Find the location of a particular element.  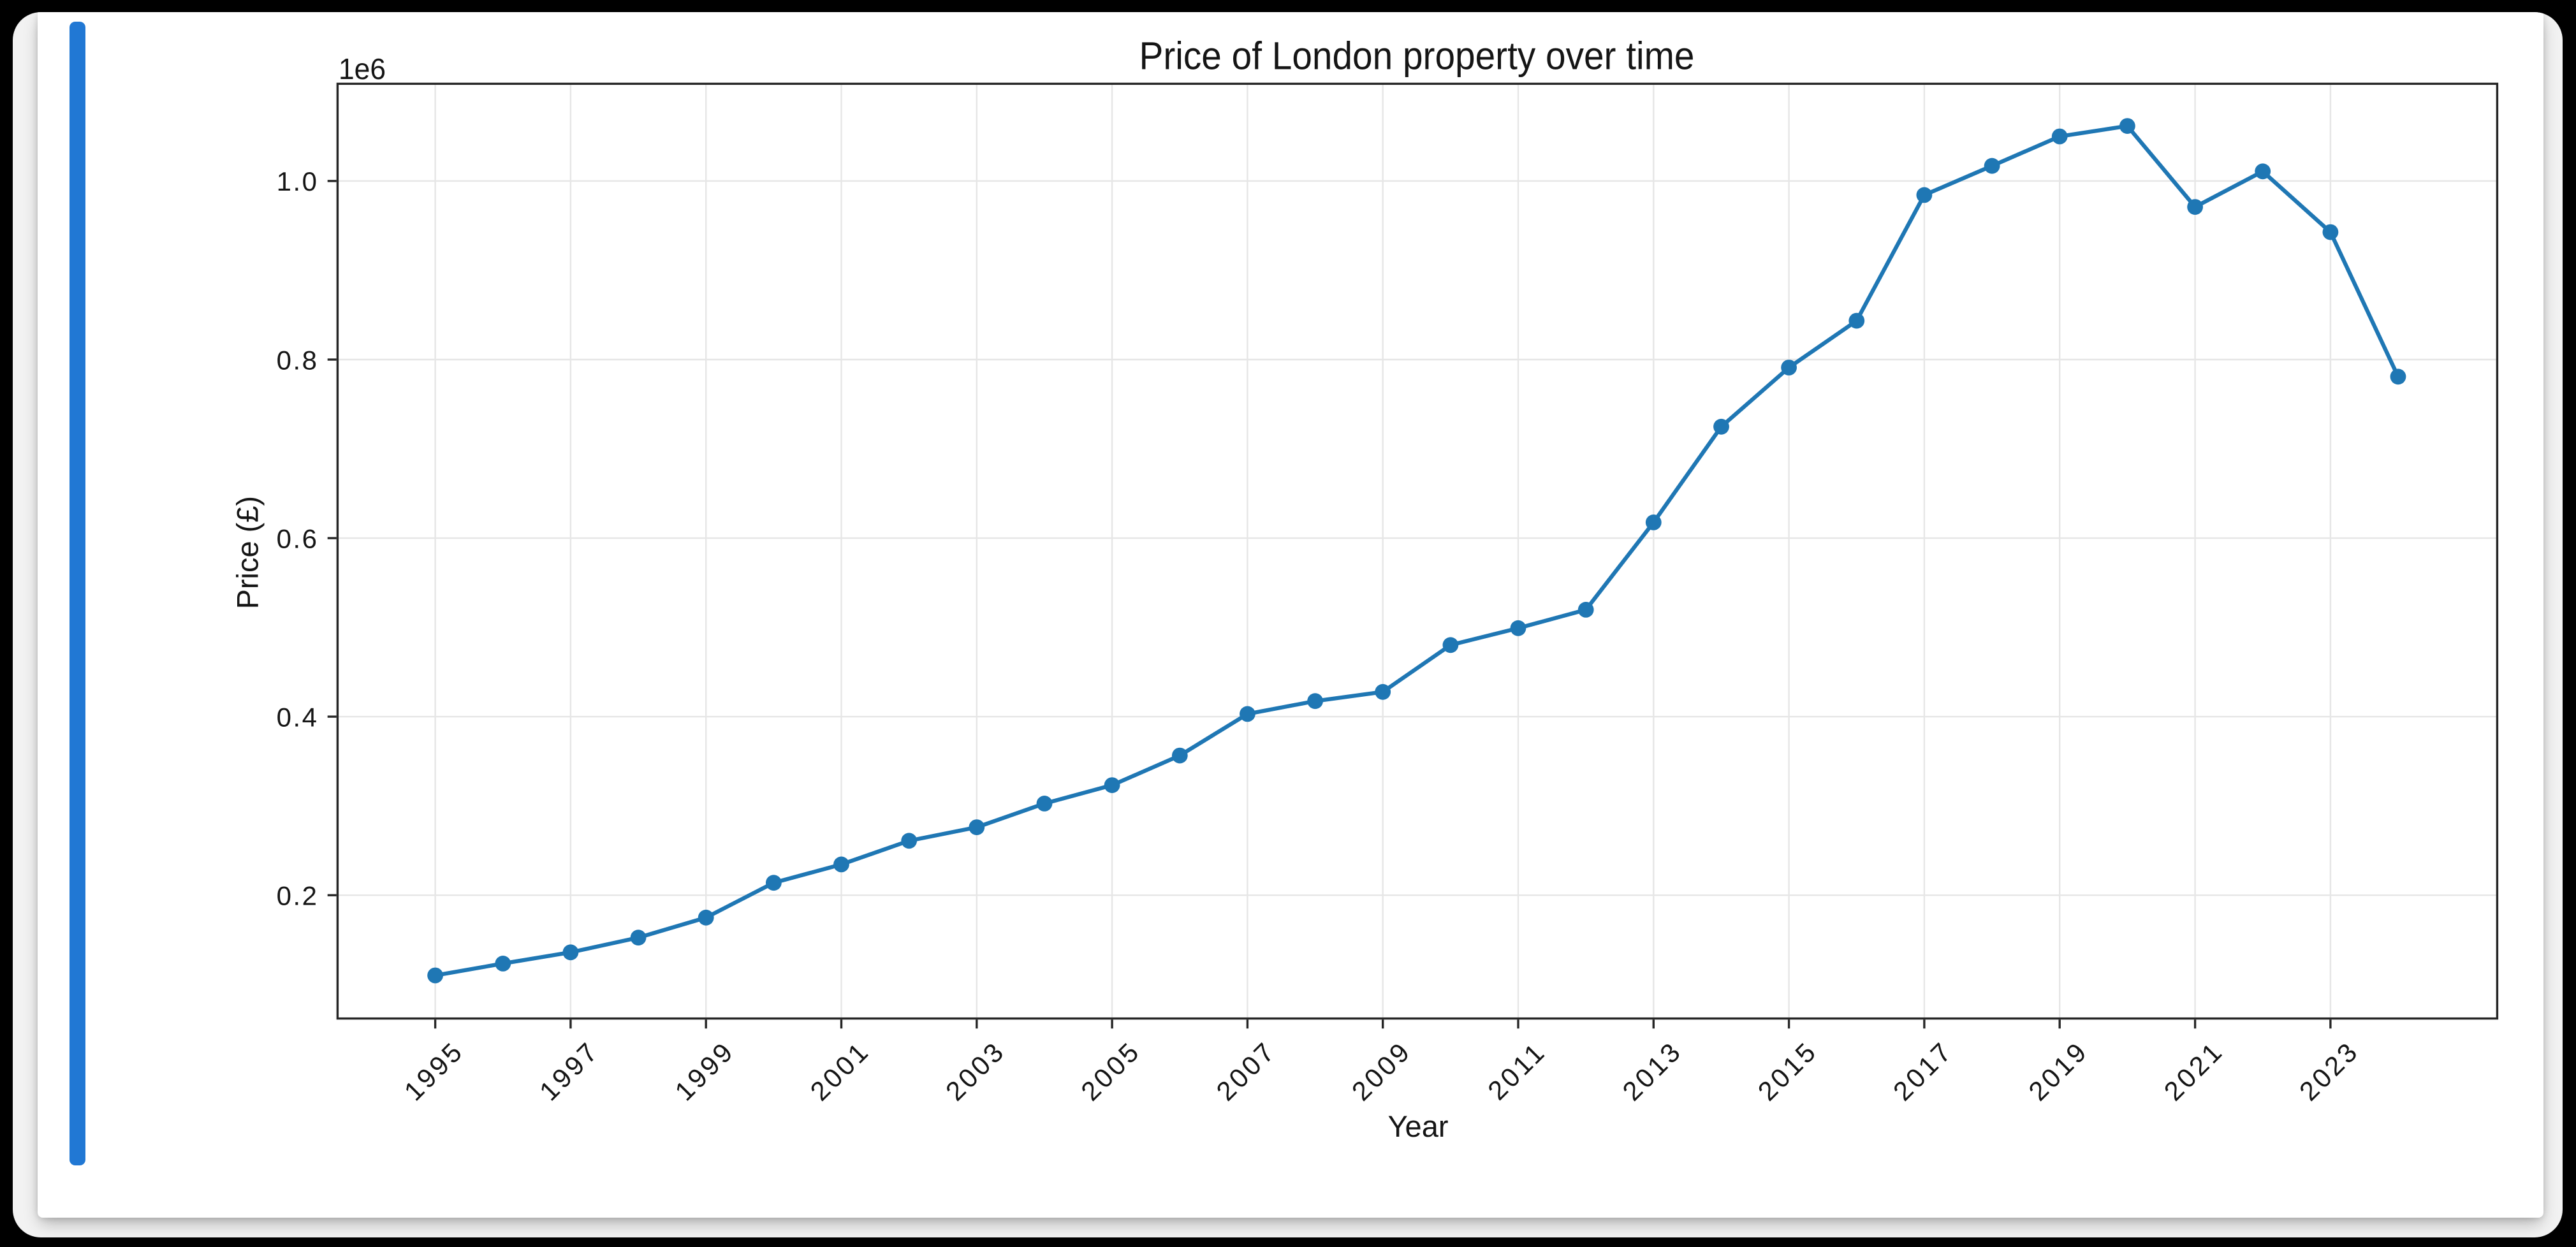

svg-text: 1995 is located at coordinates (434, 1070).